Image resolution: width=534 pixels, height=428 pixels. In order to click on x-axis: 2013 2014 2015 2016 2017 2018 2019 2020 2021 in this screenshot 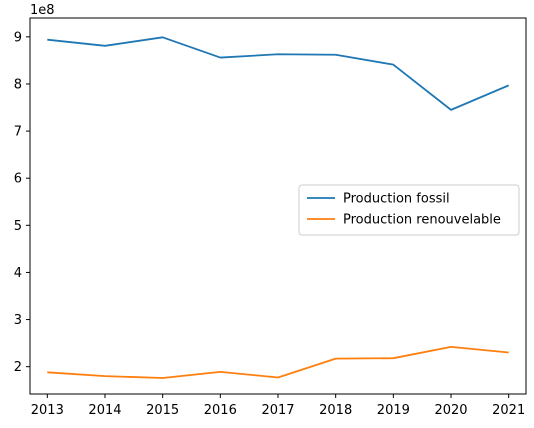, I will do `click(278, 406)`.